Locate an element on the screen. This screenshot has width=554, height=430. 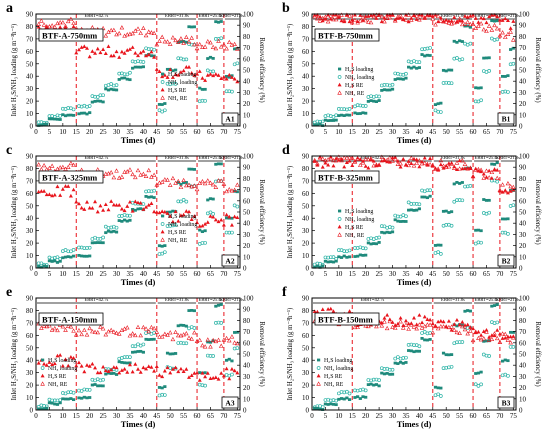
y-left-tick-label: 40 is located at coordinates (30, 219).